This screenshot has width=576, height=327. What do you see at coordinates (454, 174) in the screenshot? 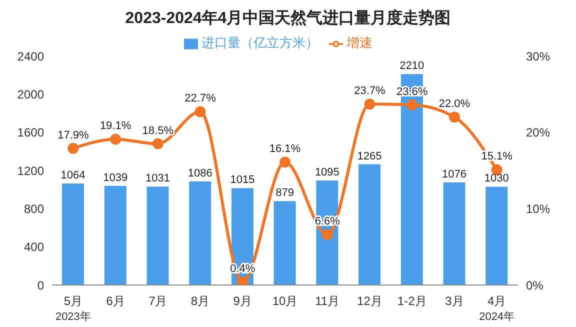
I see `data-label: 1076` at bounding box center [454, 174].